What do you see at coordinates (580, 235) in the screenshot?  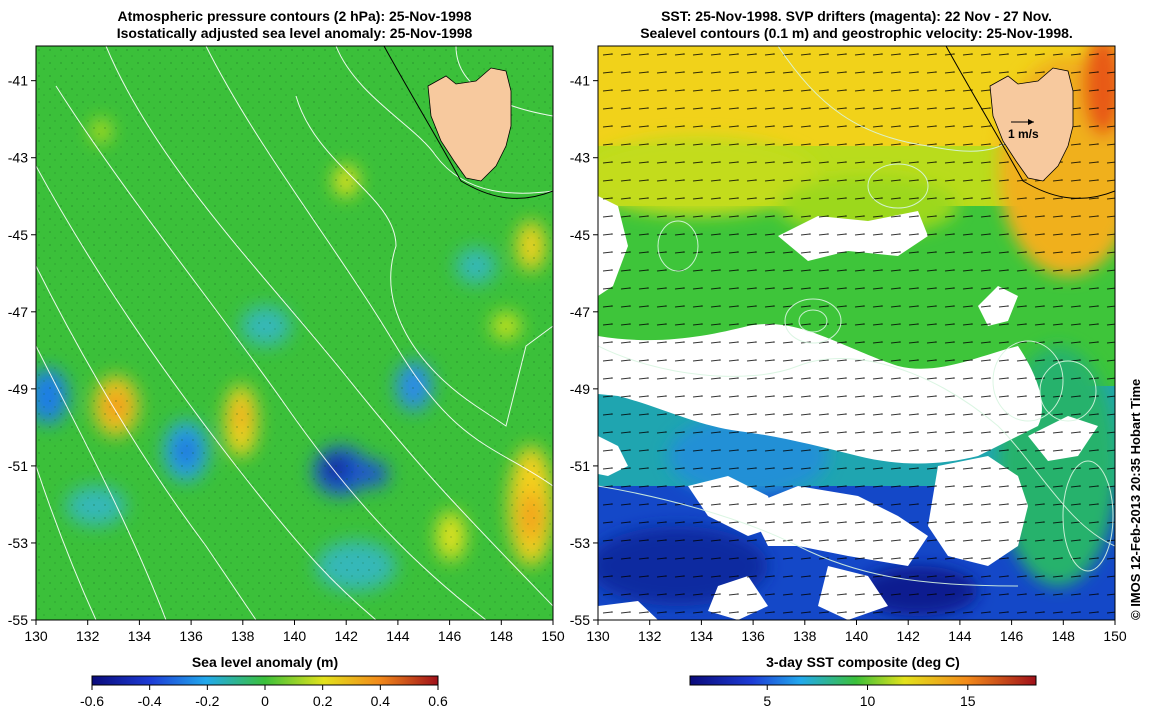 I see `right-y-tick-label: -45` at bounding box center [580, 235].